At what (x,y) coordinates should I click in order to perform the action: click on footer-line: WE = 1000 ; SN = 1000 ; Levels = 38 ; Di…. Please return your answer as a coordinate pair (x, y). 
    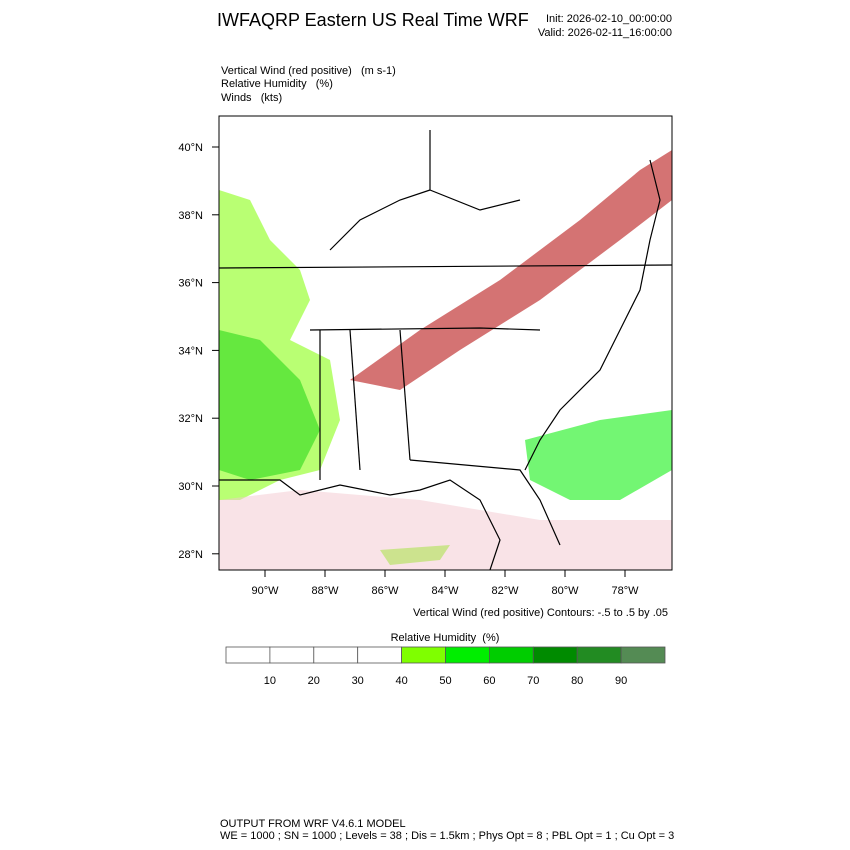
    Looking at the image, I should click on (447, 836).